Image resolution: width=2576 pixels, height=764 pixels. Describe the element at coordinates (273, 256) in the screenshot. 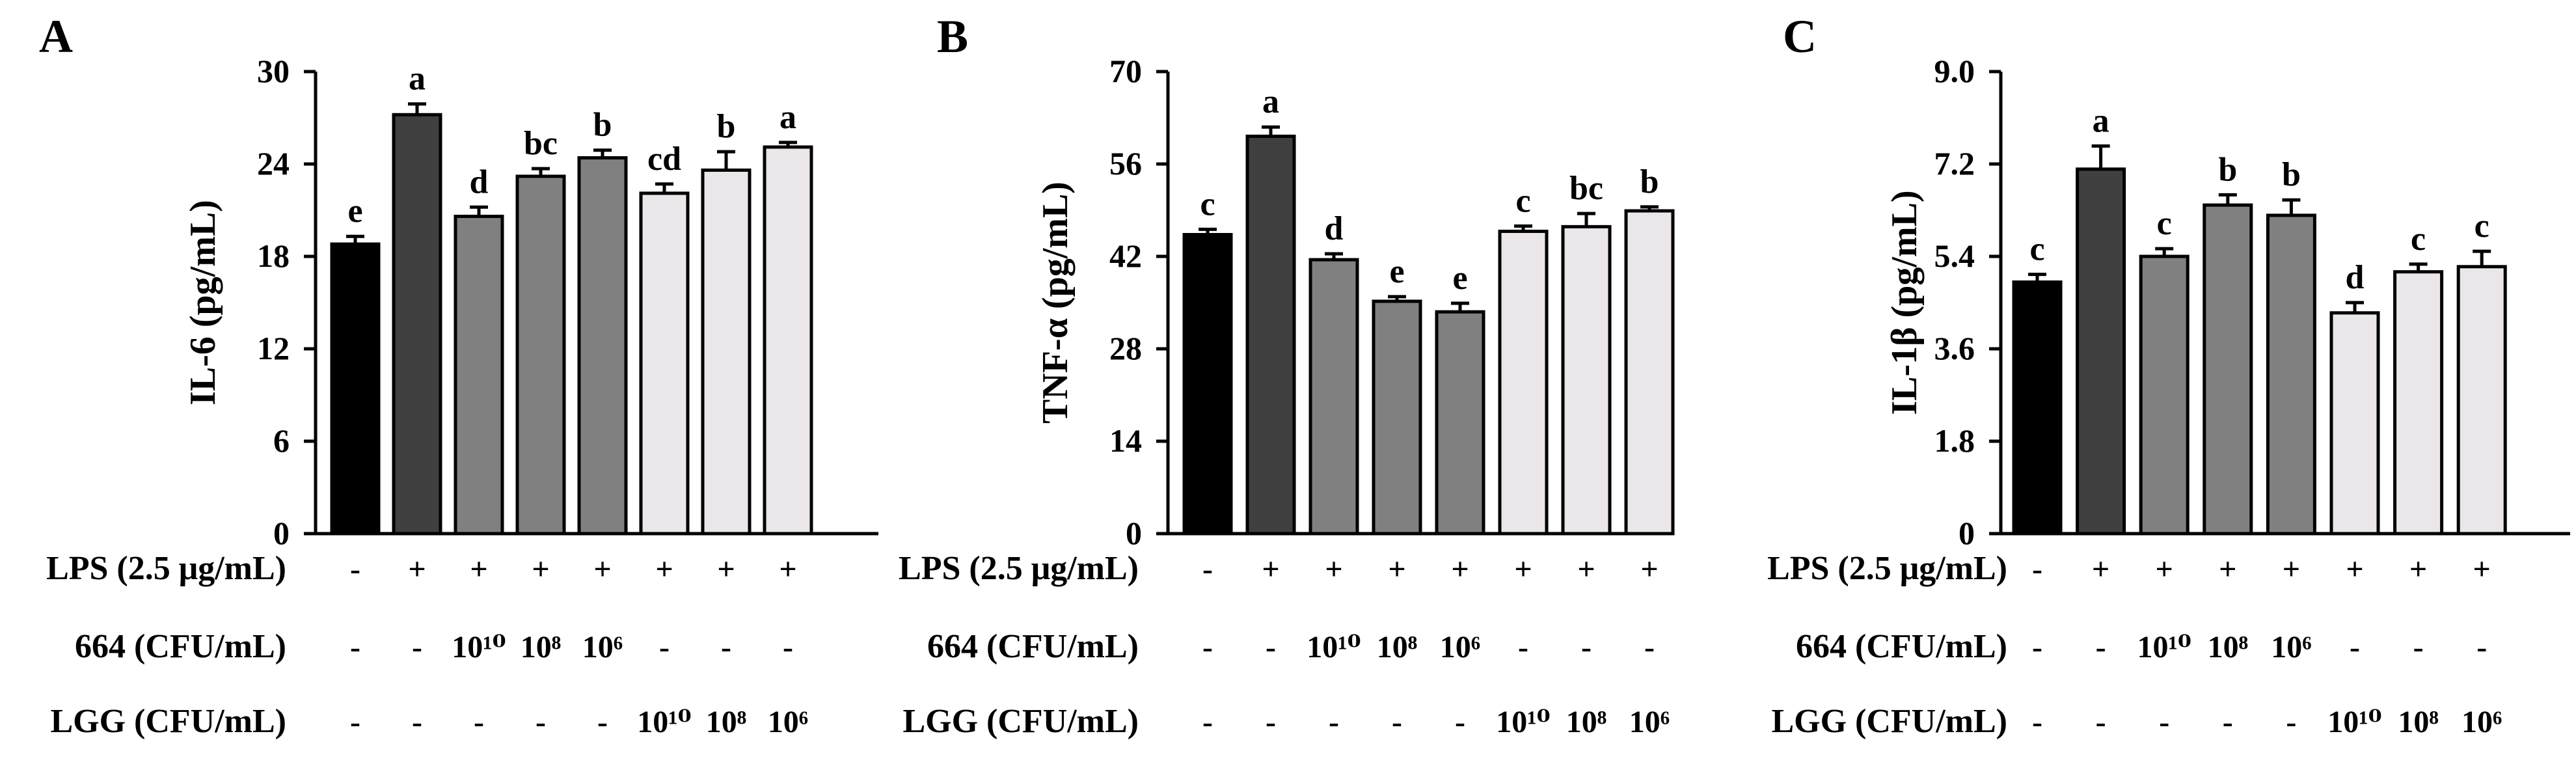

I see `y-tick-label: 18` at that location.